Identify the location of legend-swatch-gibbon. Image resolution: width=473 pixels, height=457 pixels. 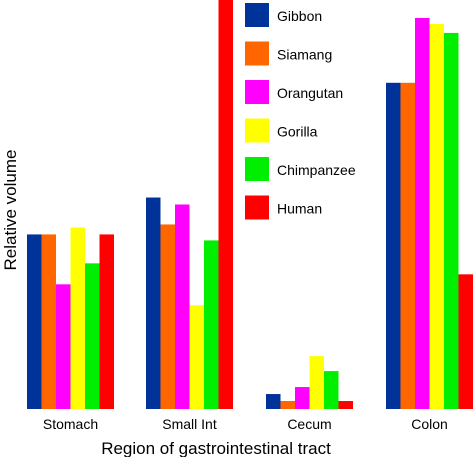
(257, 15).